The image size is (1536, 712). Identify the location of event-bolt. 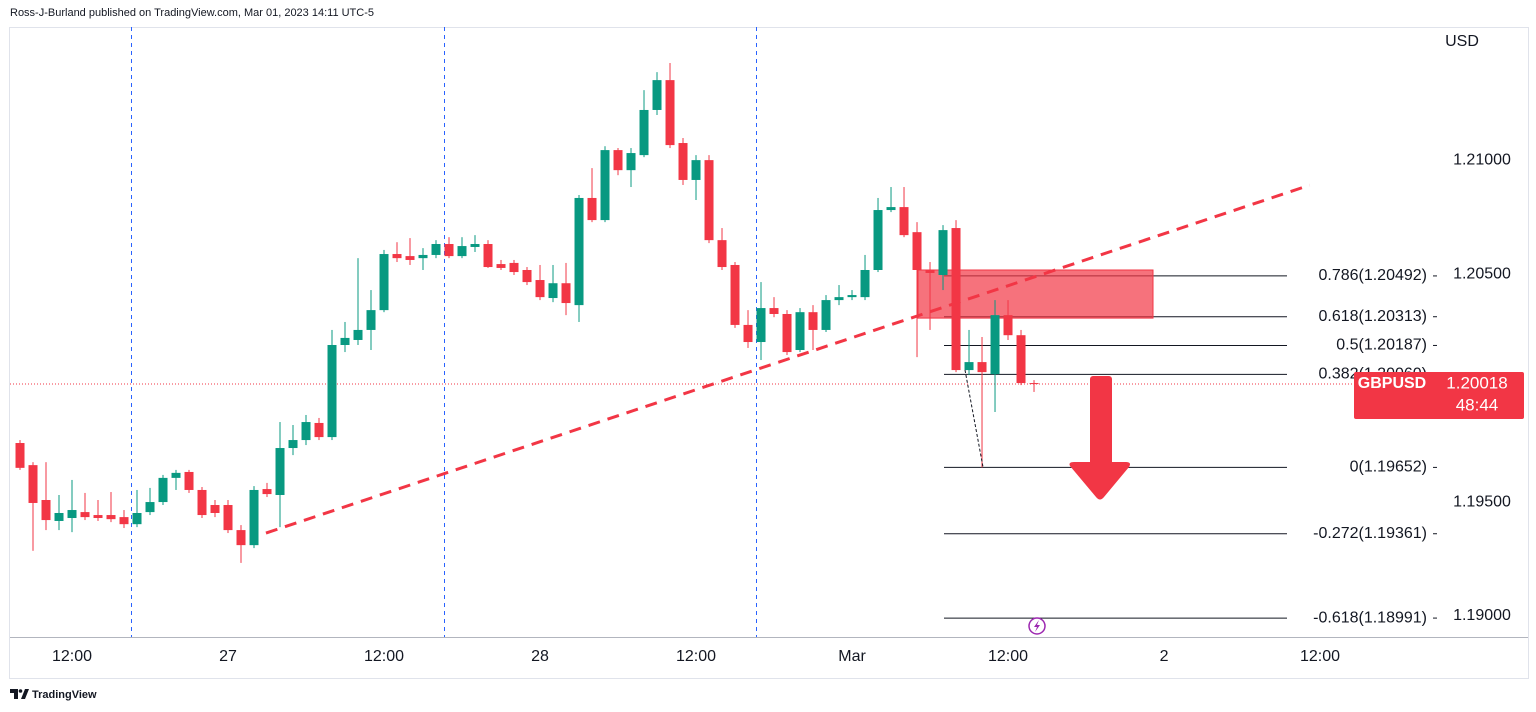
(1037, 626).